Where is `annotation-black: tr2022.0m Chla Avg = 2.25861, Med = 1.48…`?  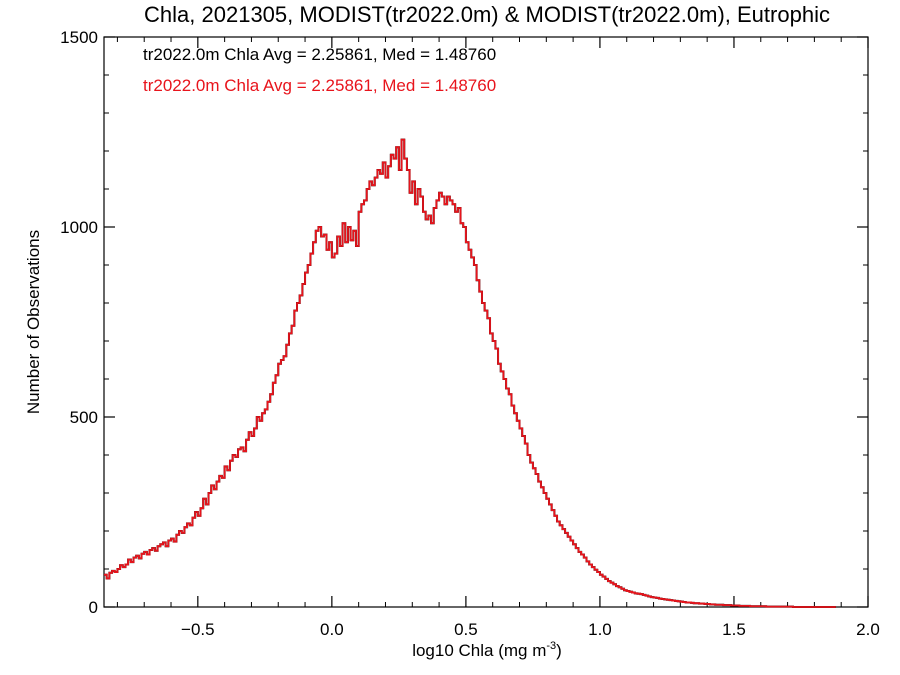 annotation-black: tr2022.0m Chla Avg = 2.25861, Med = 1.48… is located at coordinates (319, 54).